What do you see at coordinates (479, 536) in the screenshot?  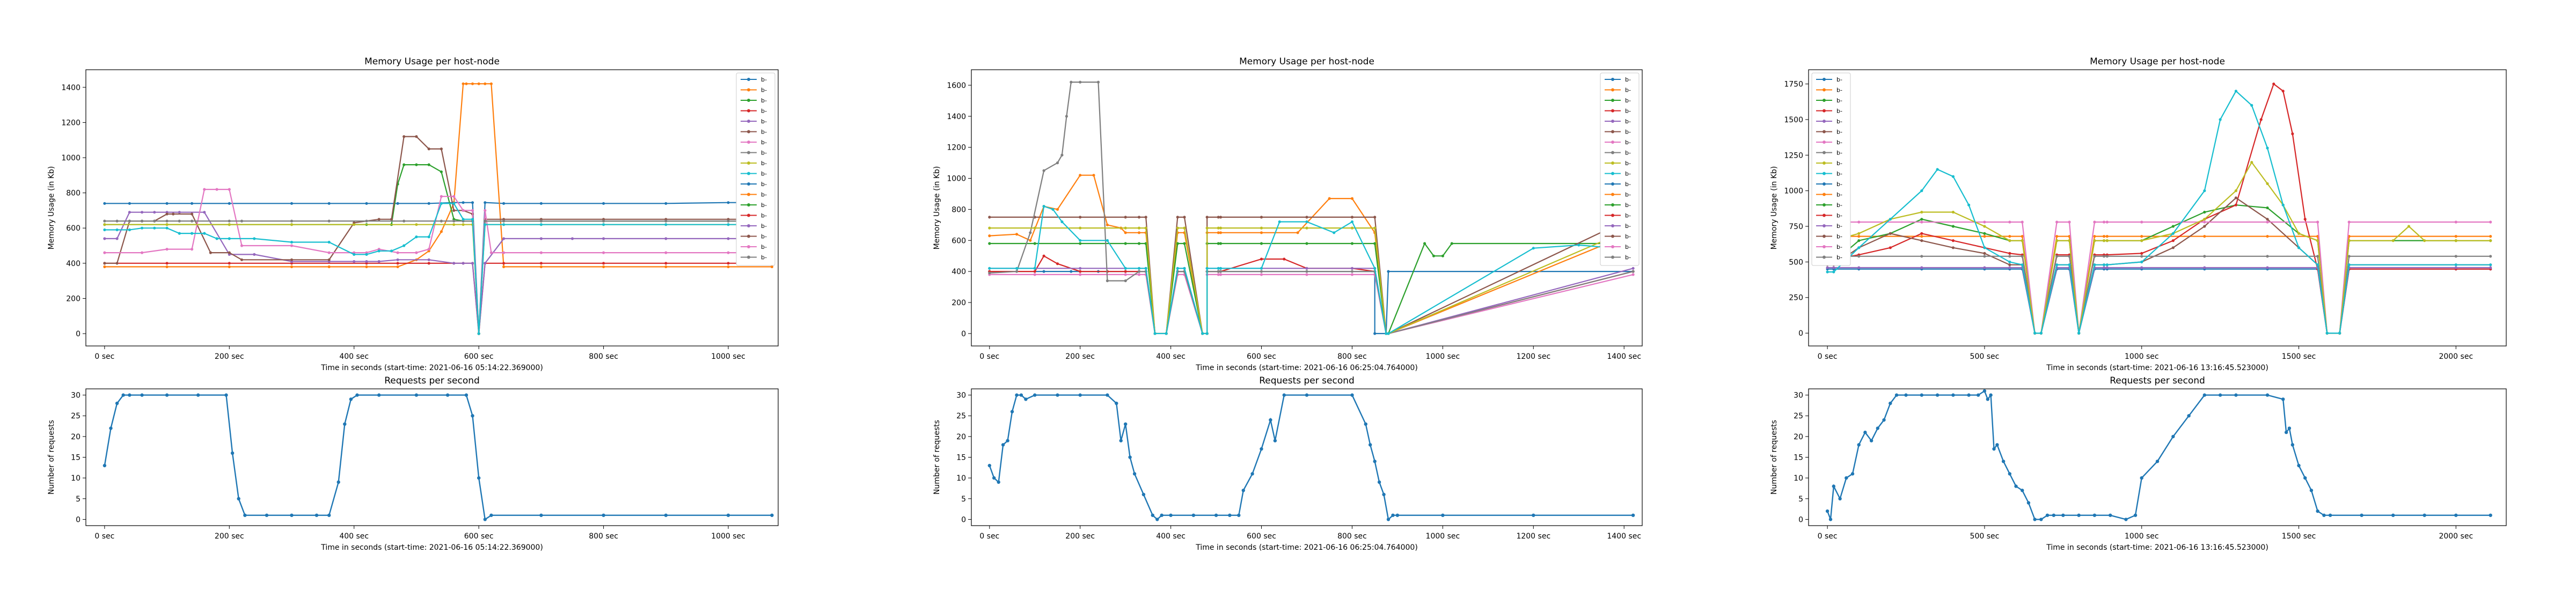 I see `x-tick-label: 600 sec` at bounding box center [479, 536].